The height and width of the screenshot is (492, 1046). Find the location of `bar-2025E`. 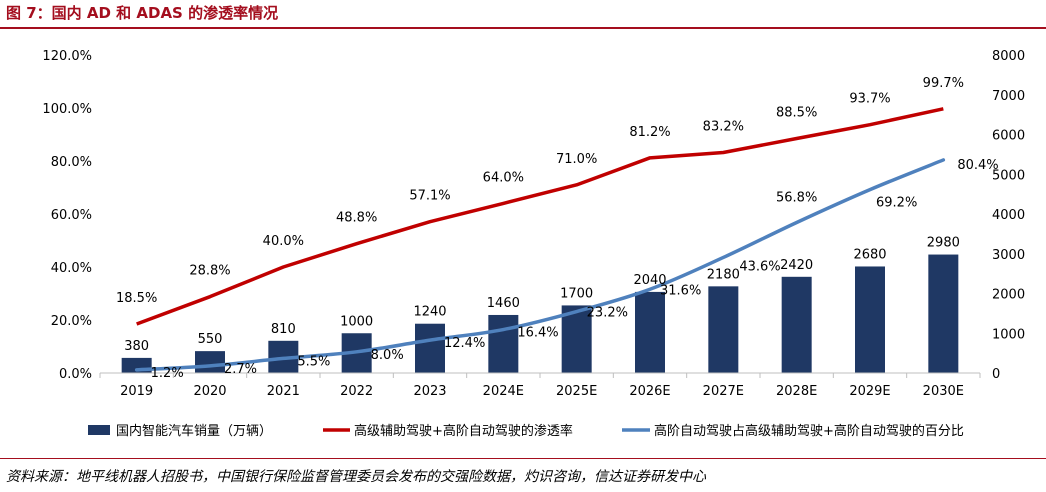

bar-2025E is located at coordinates (576, 339).